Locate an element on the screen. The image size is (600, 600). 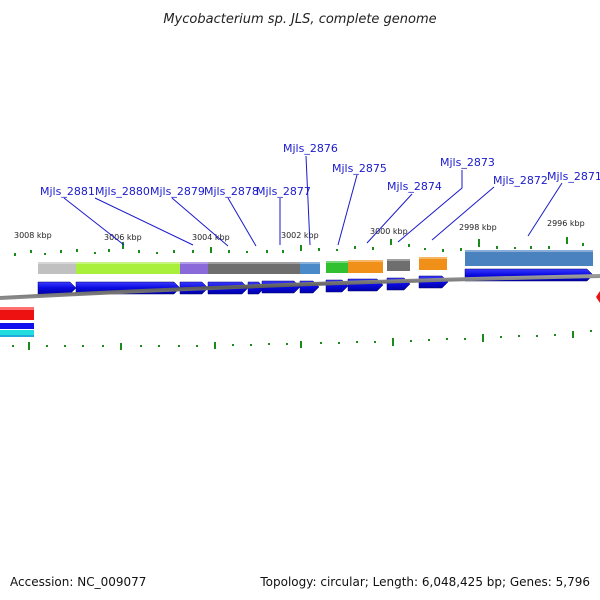
gene-label-mjls-2880: Mjls_2880 is located at coordinates (122, 191).